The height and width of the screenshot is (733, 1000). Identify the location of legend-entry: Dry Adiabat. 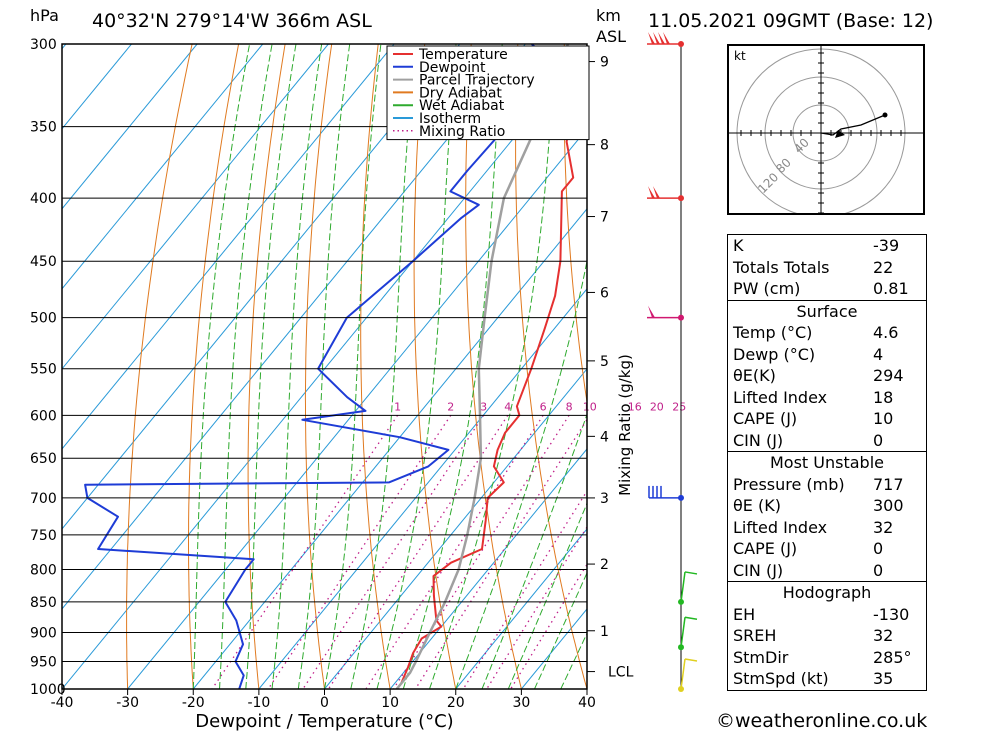
(460, 93).